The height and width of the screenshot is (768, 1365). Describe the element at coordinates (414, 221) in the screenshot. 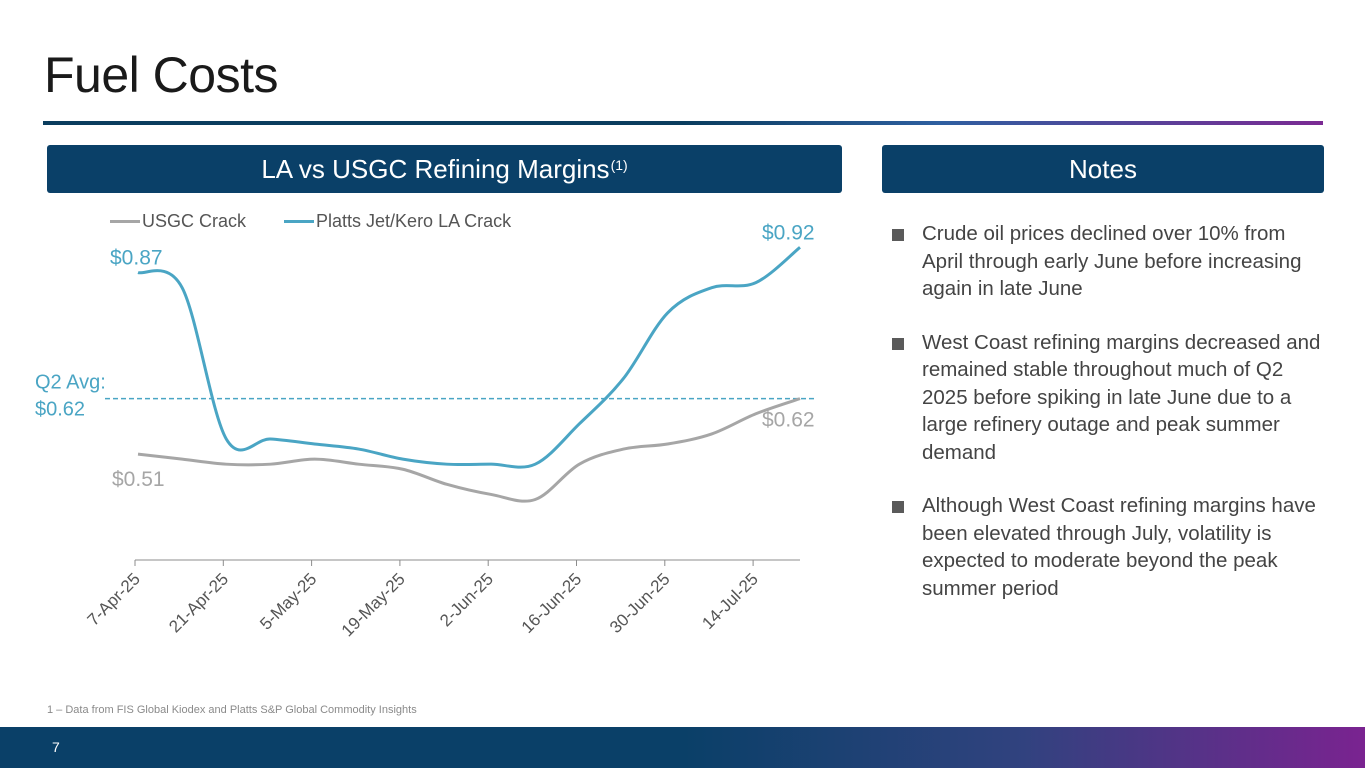

I see `legend-label-la: Platts Jet/Kero LA Crack` at that location.